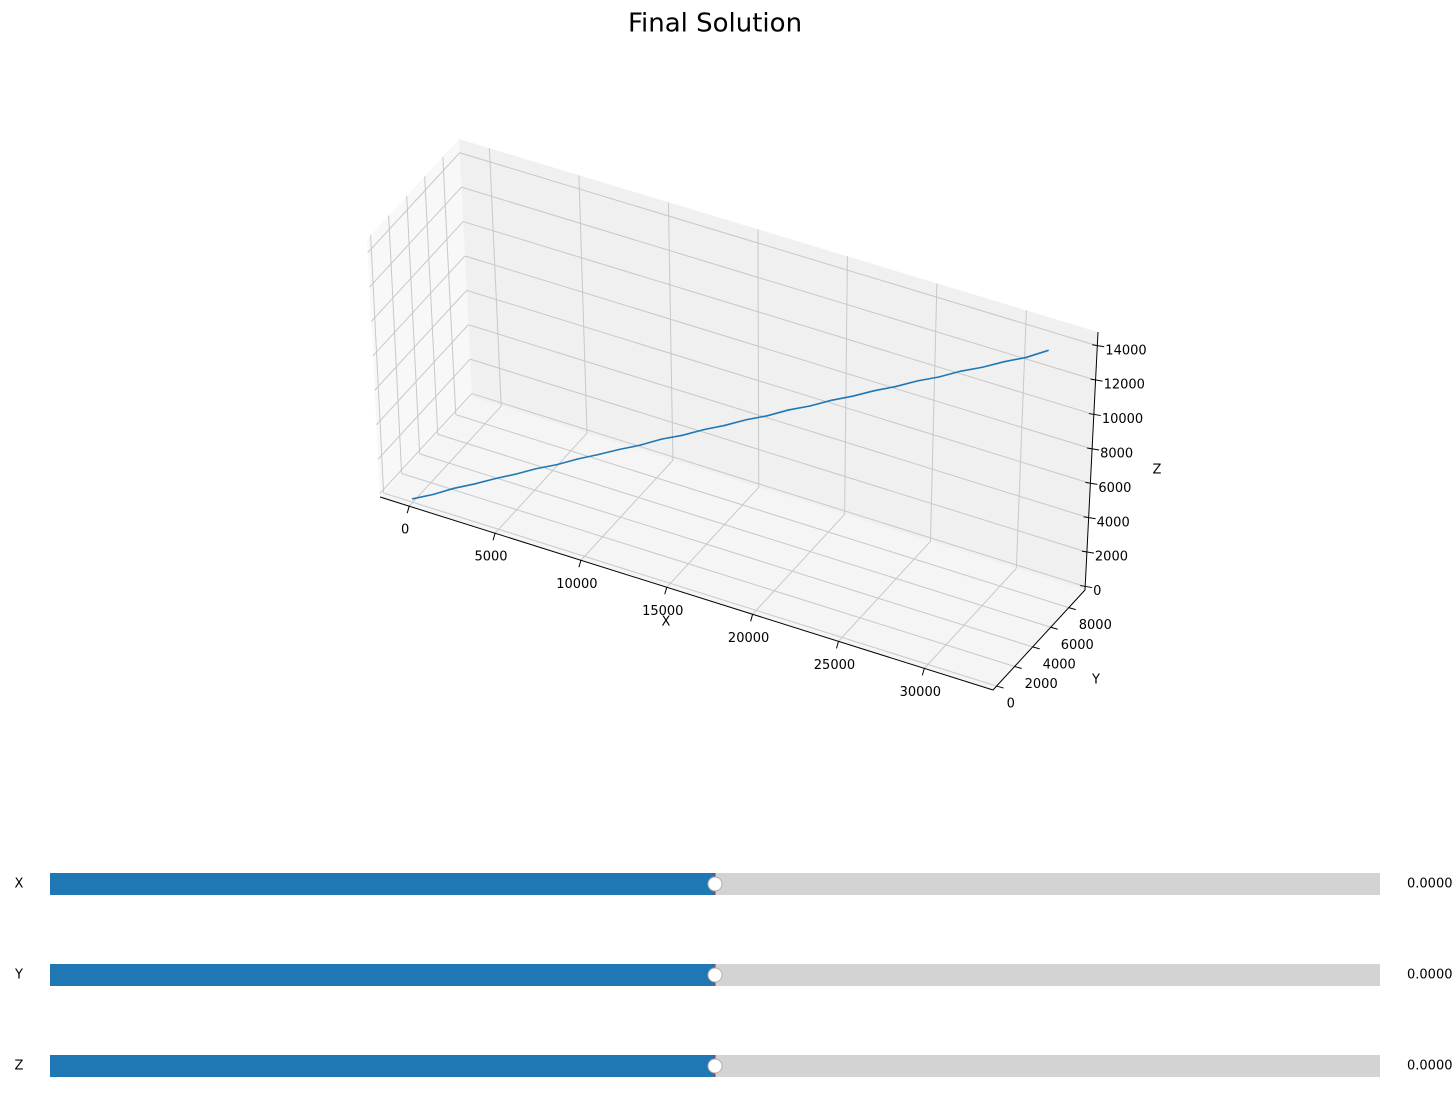 The image size is (1454, 1101). What do you see at coordinates (748, 638) in the screenshot?
I see `x-tick-label: 20000` at bounding box center [748, 638].